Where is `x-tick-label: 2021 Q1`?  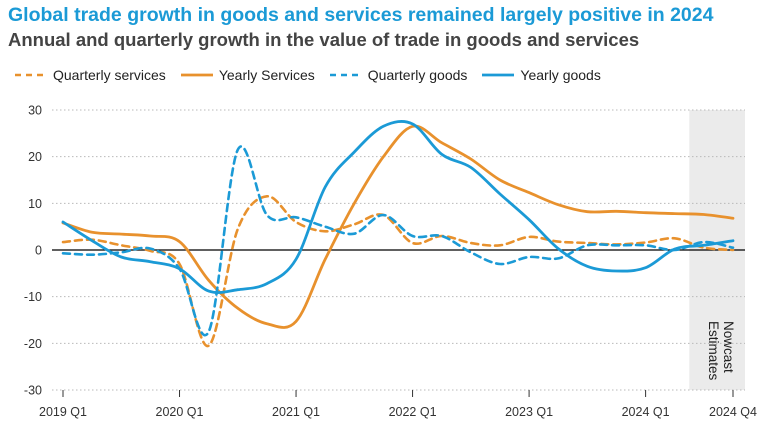
x-tick-label: 2021 Q1 is located at coordinates (296, 412).